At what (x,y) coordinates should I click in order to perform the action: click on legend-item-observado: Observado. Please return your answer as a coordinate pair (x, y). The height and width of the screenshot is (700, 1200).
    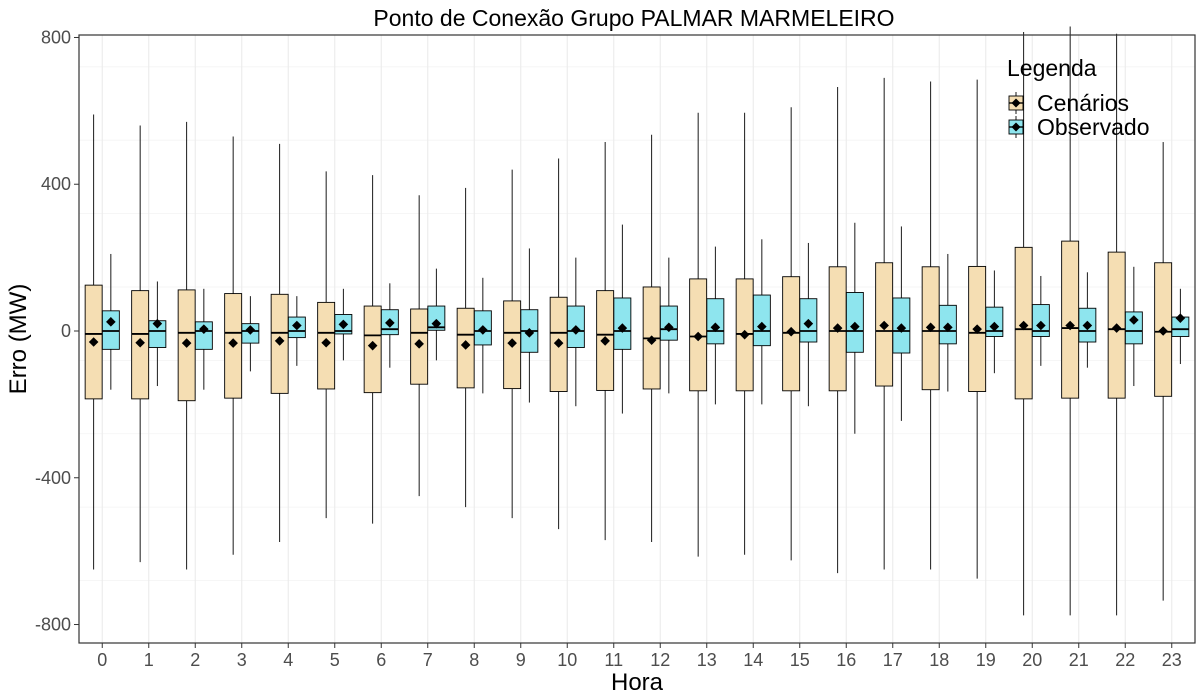
    Looking at the image, I should click on (1079, 127).